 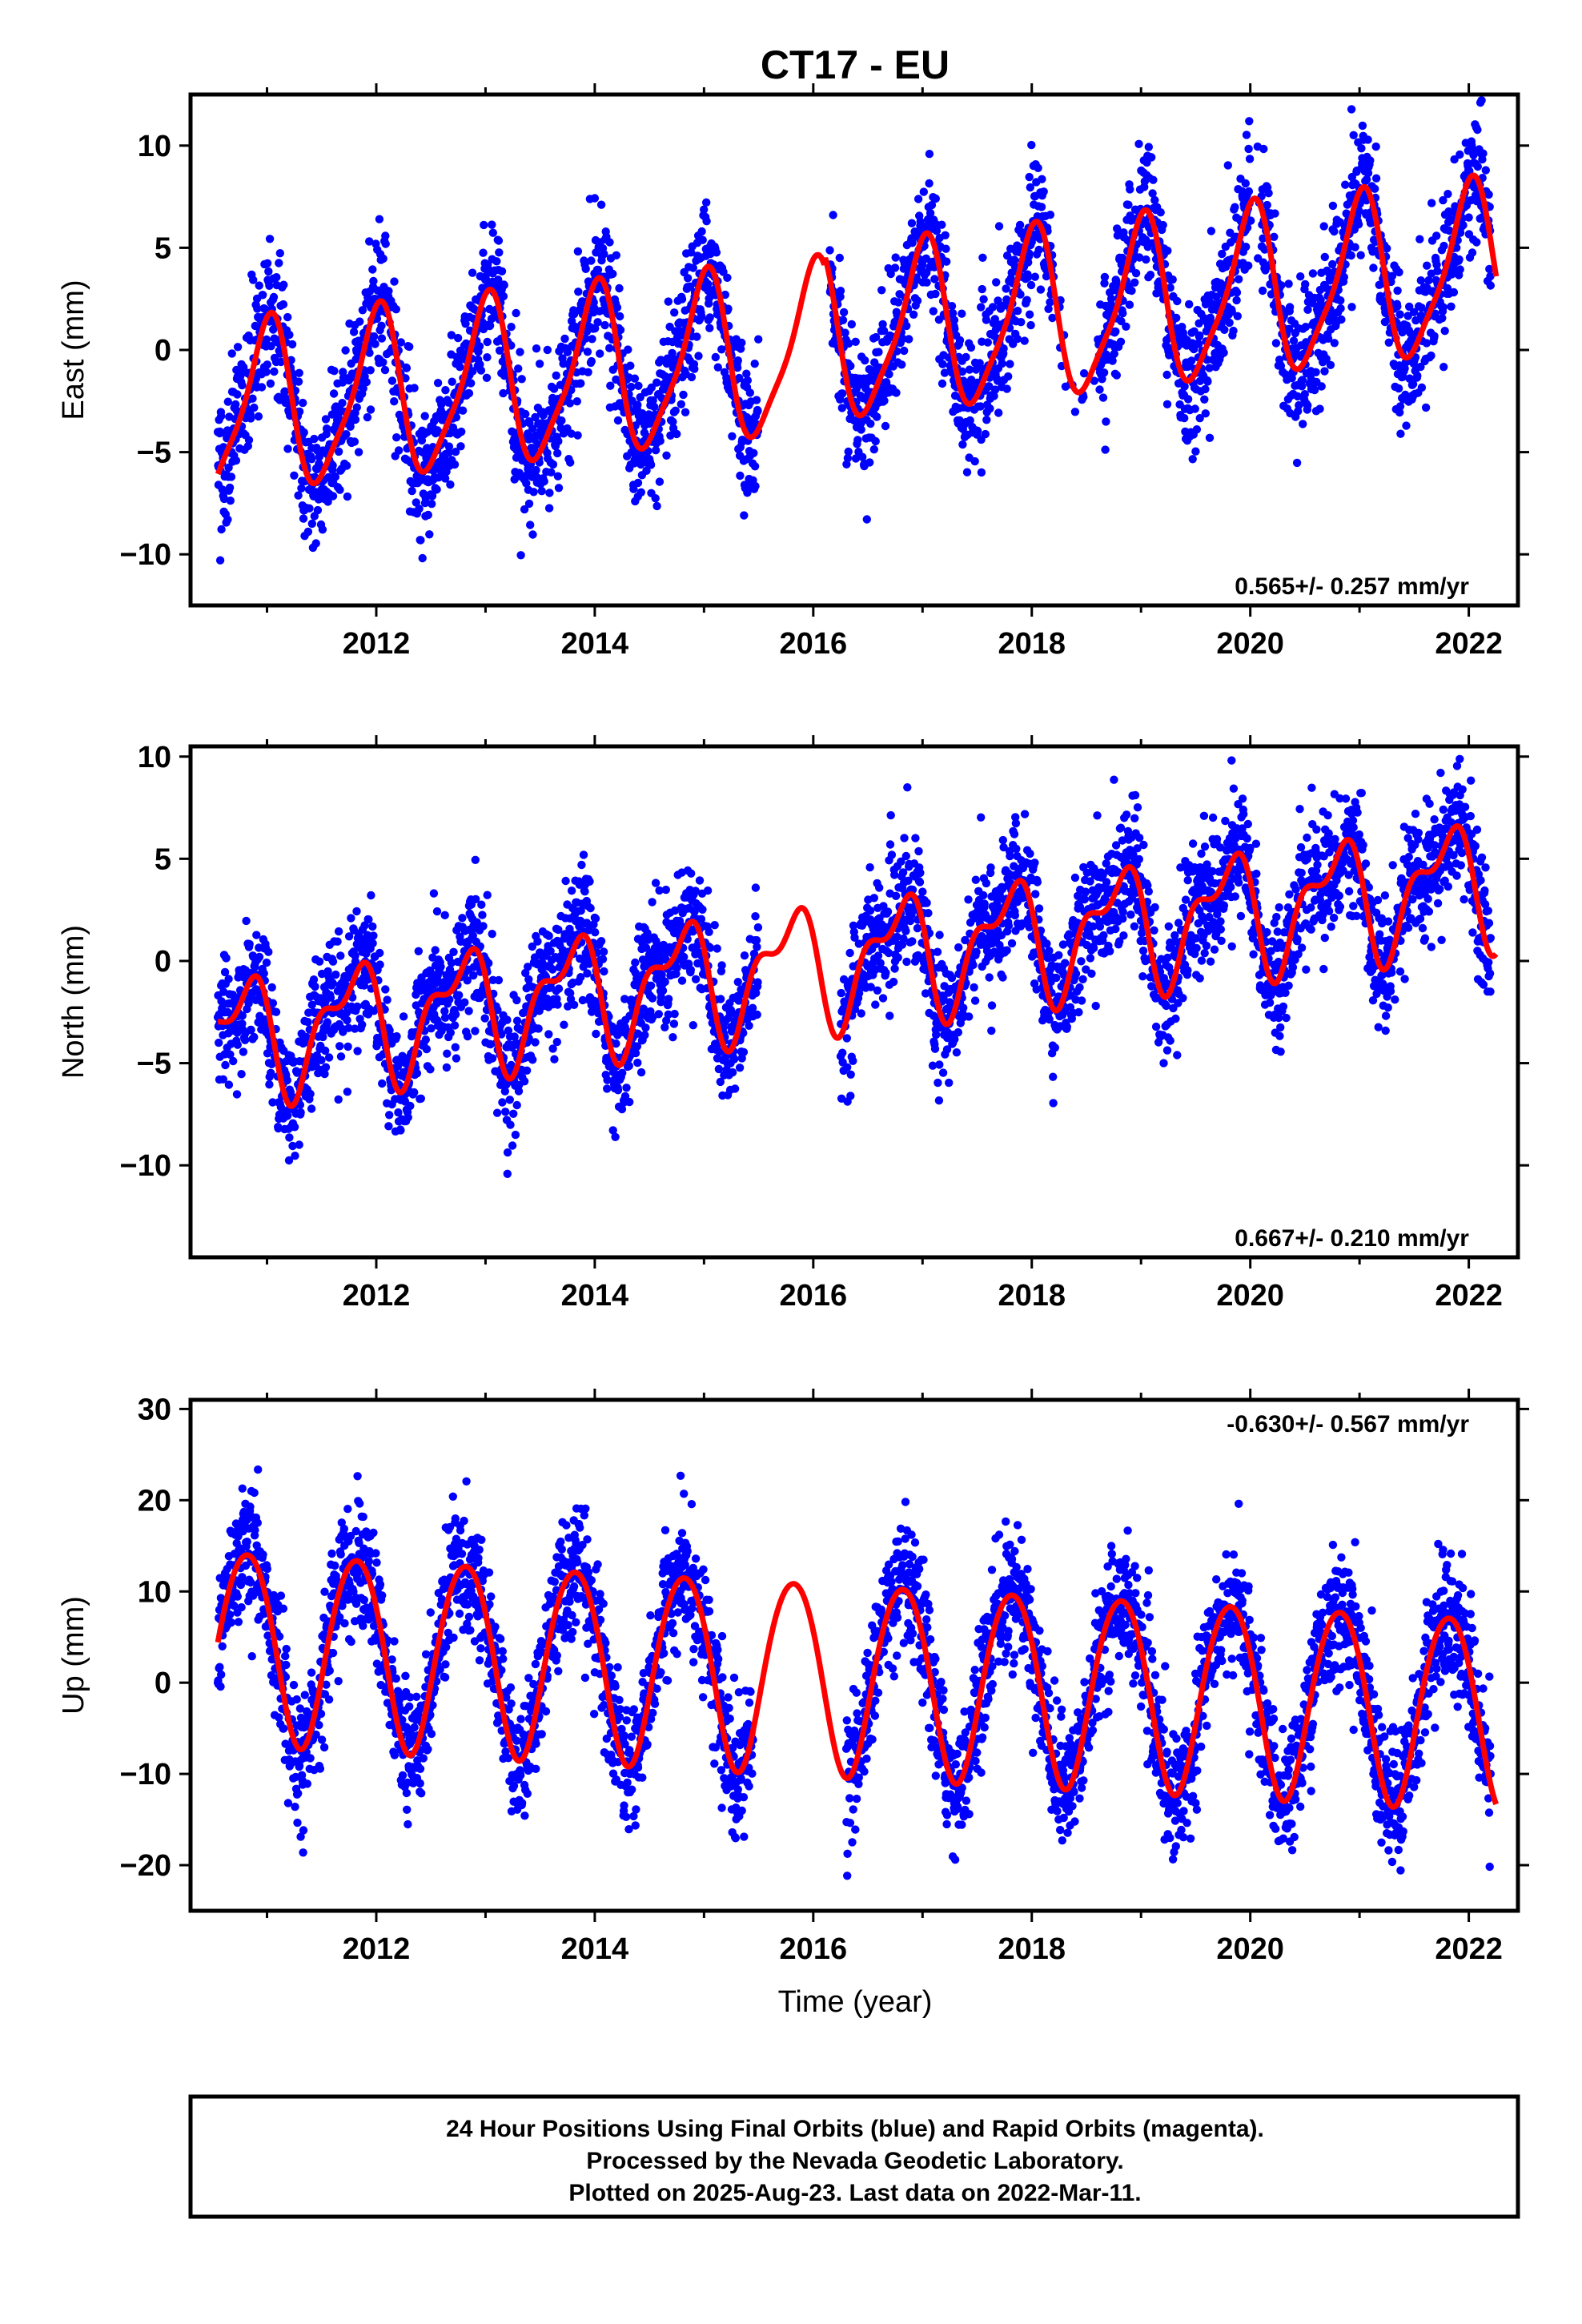 What do you see at coordinates (854, 966) in the screenshot?
I see `north-data-points` at bounding box center [854, 966].